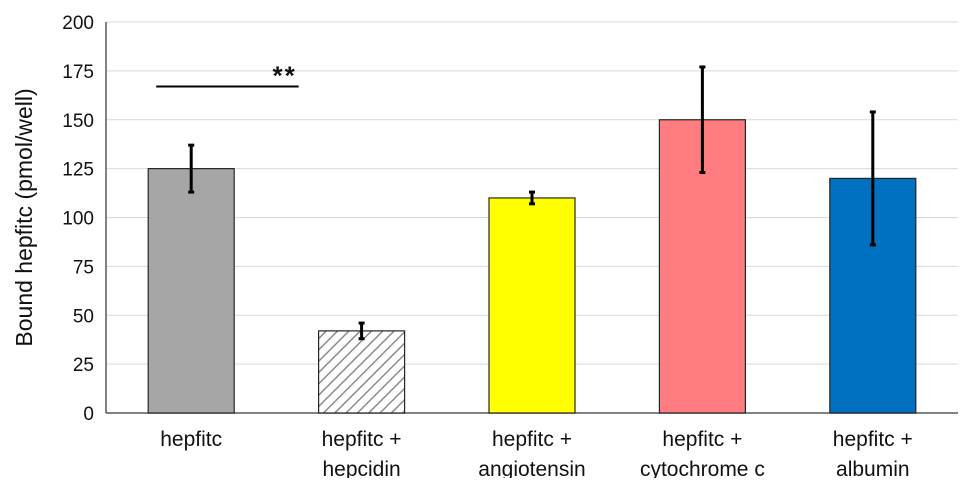 The width and height of the screenshot is (960, 483). What do you see at coordinates (873, 468) in the screenshot?
I see `x-category-label: albumin` at bounding box center [873, 468].